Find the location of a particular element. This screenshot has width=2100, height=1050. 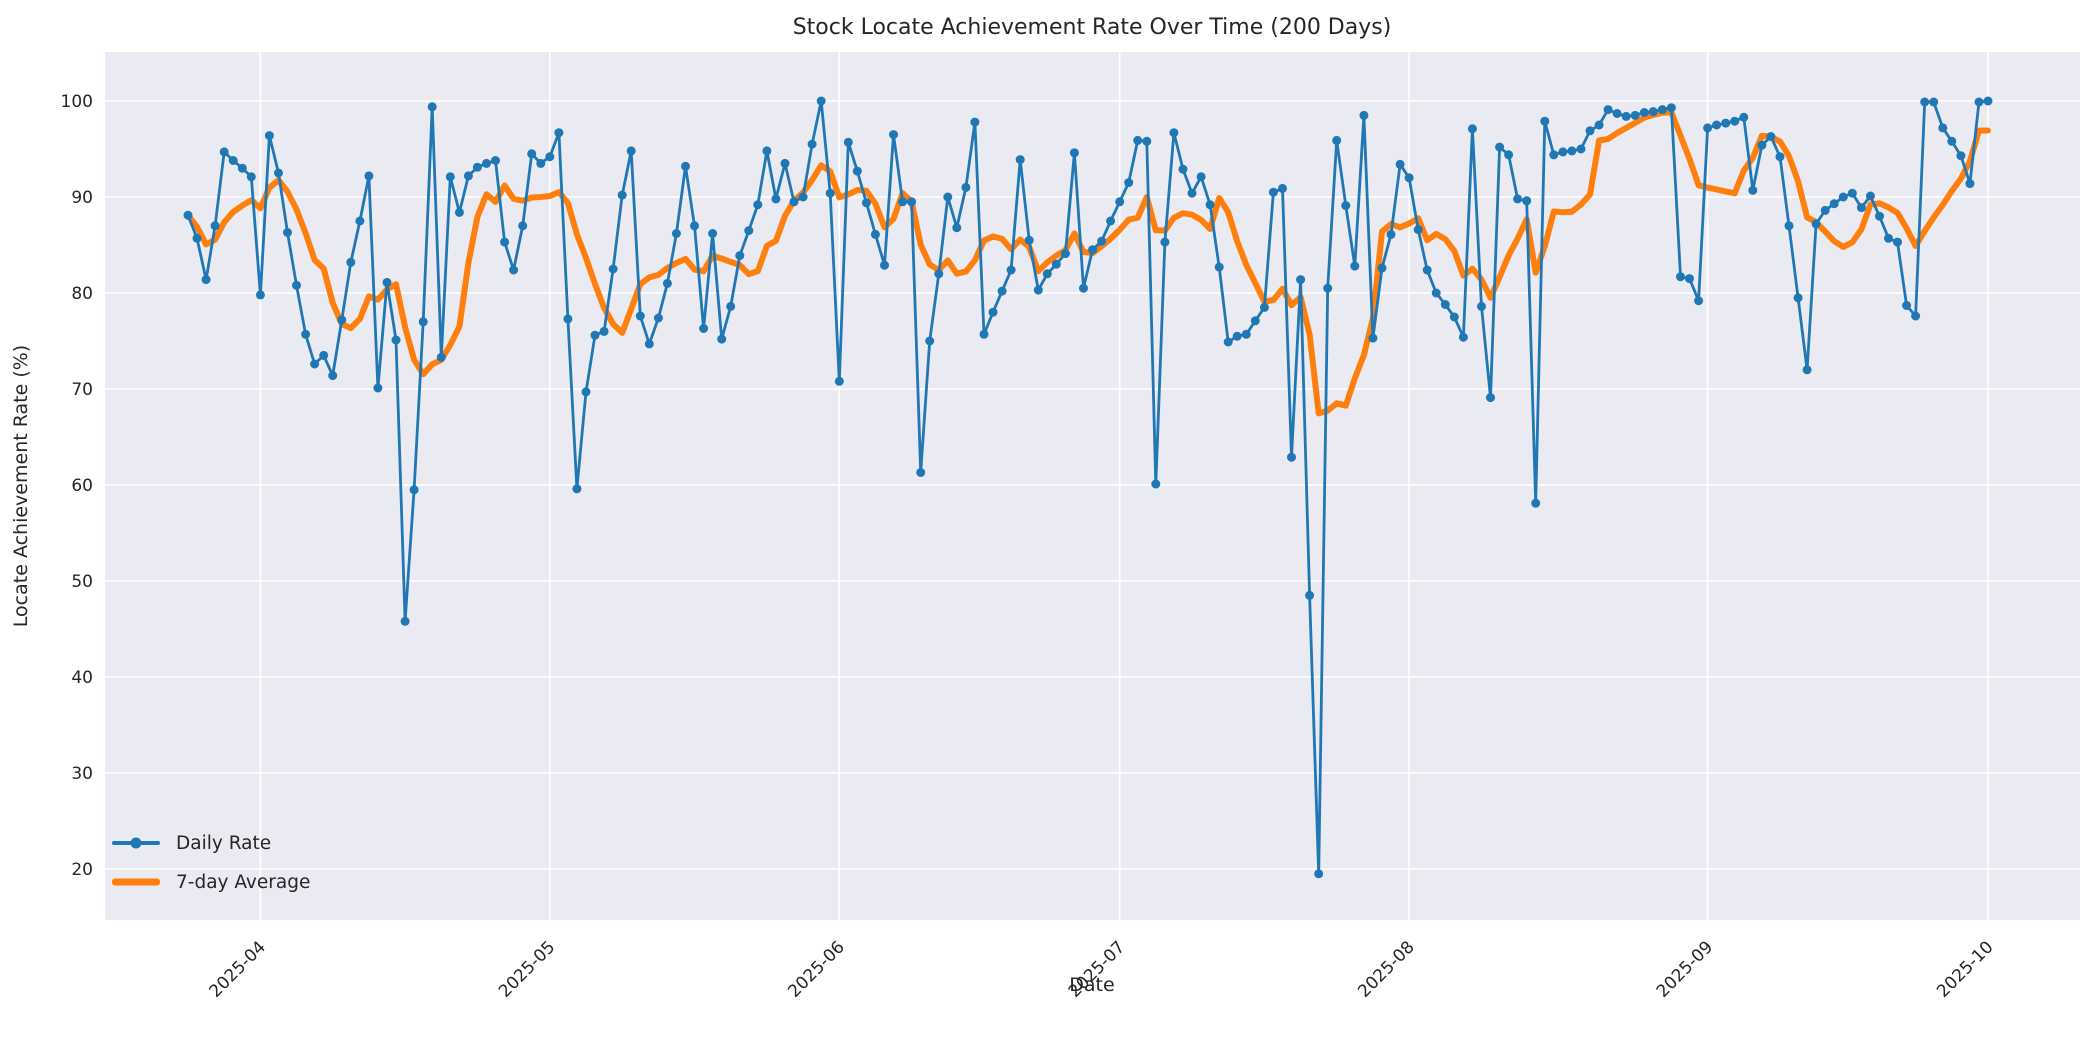

average-swatch-icon is located at coordinates (136, 882).